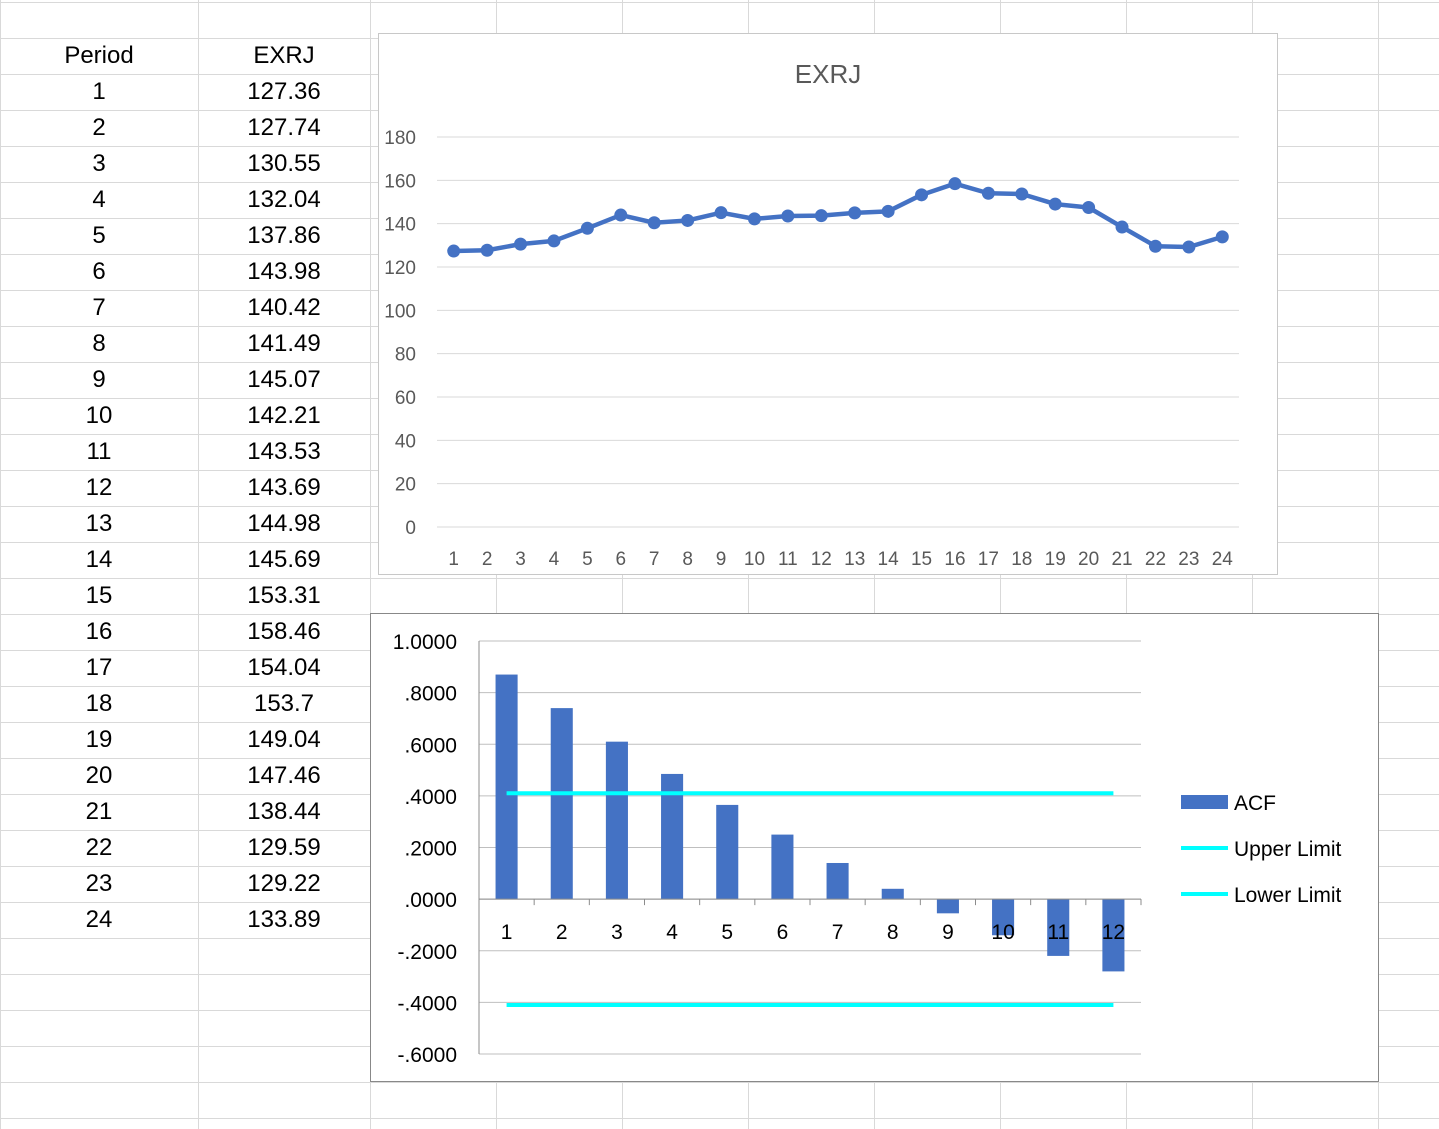 The width and height of the screenshot is (1439, 1129). What do you see at coordinates (1155, 559) in the screenshot?
I see `x-tick-label: 22` at bounding box center [1155, 559].